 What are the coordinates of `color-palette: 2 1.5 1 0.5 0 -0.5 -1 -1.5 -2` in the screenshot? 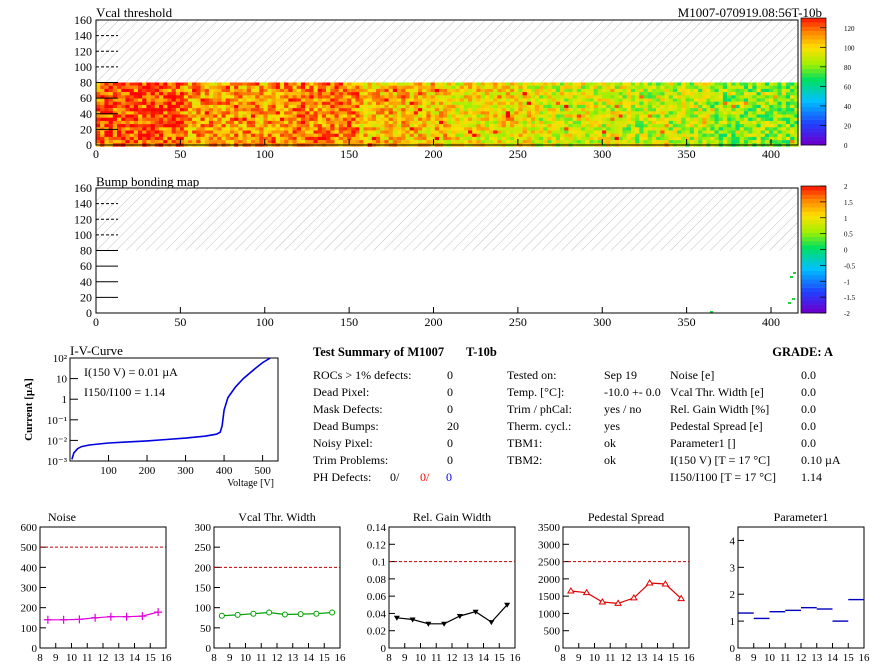 It's located at (828, 250).